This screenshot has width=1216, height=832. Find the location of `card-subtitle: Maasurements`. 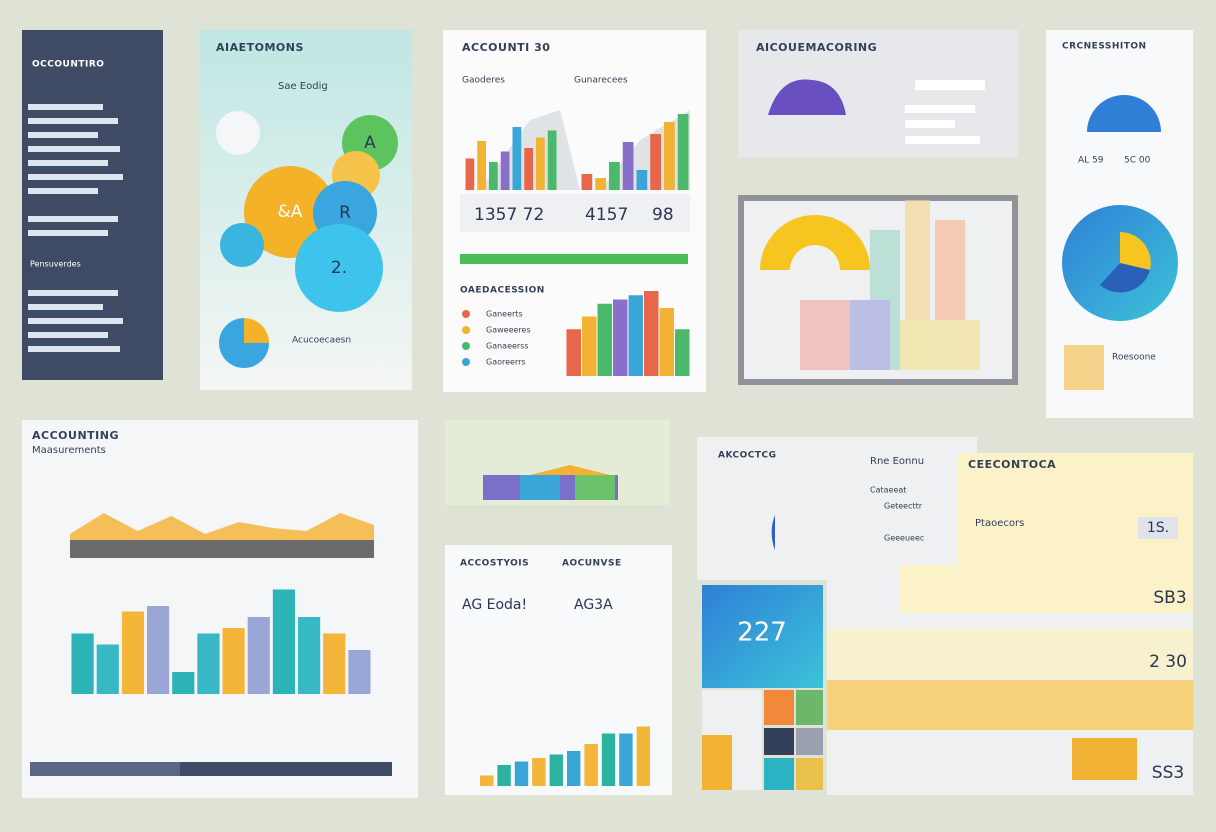

card-subtitle: Maasurements is located at coordinates (69, 450).